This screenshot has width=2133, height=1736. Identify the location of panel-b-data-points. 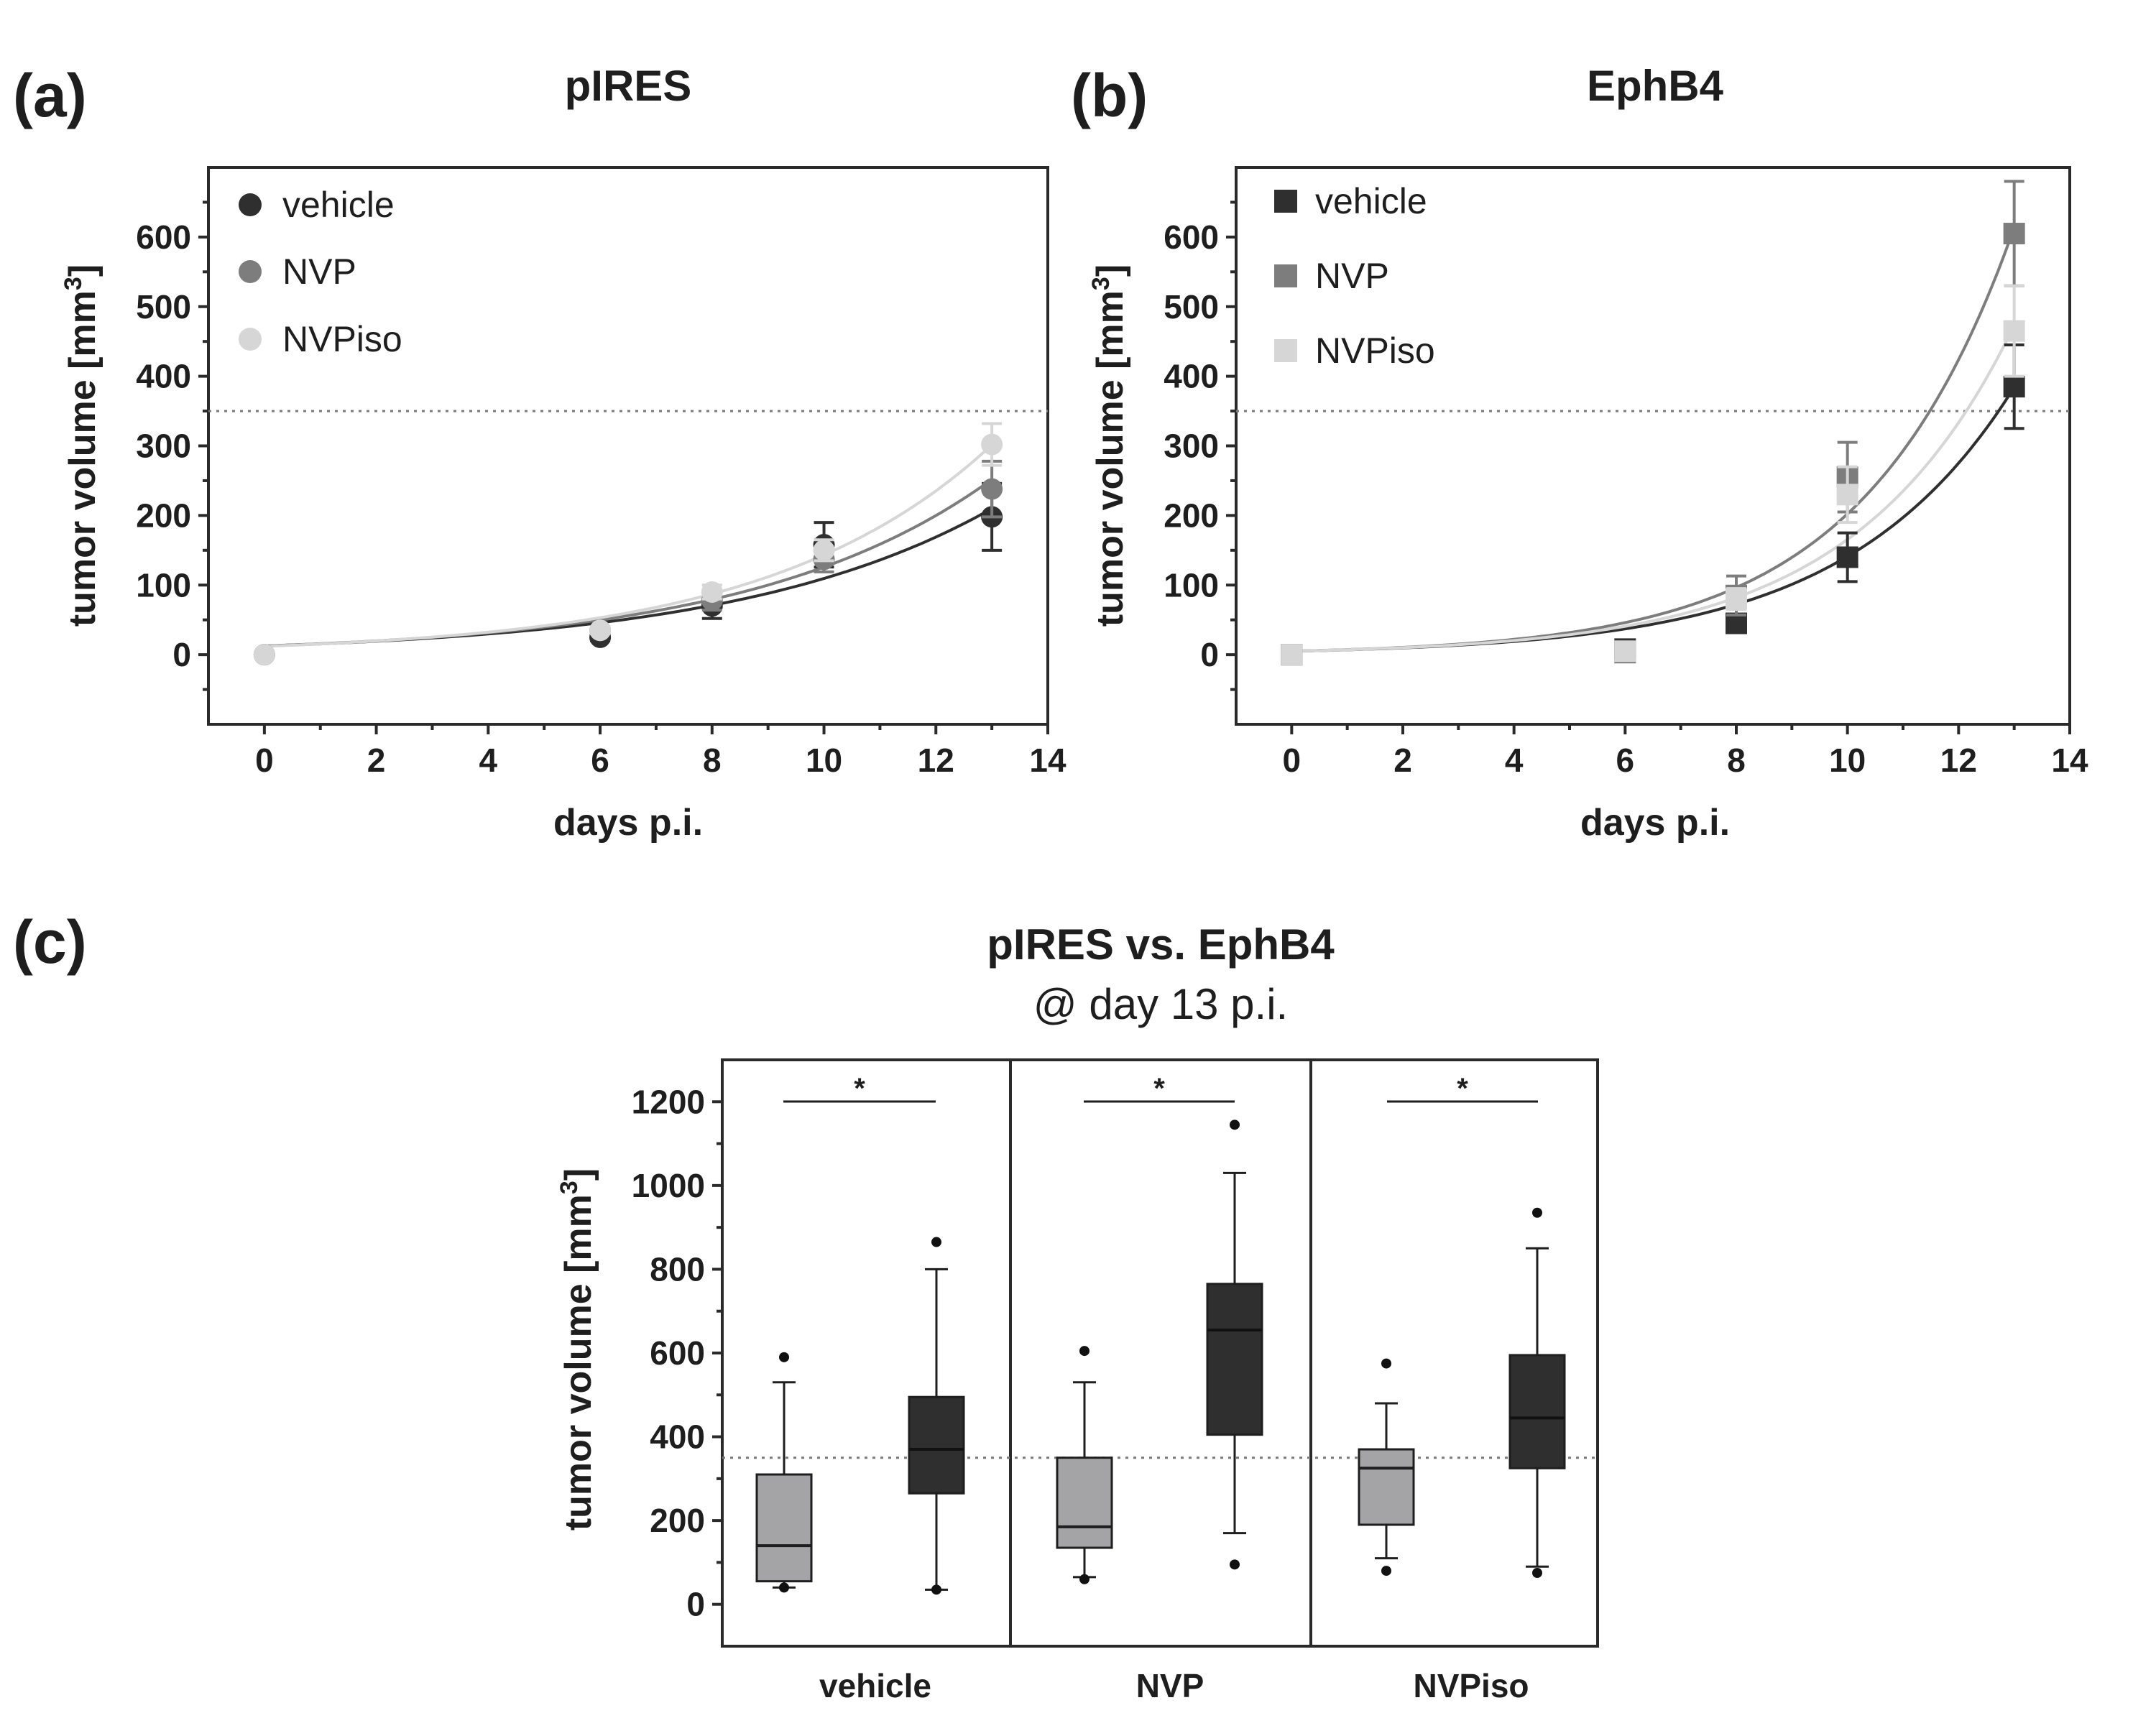
(1653, 423).